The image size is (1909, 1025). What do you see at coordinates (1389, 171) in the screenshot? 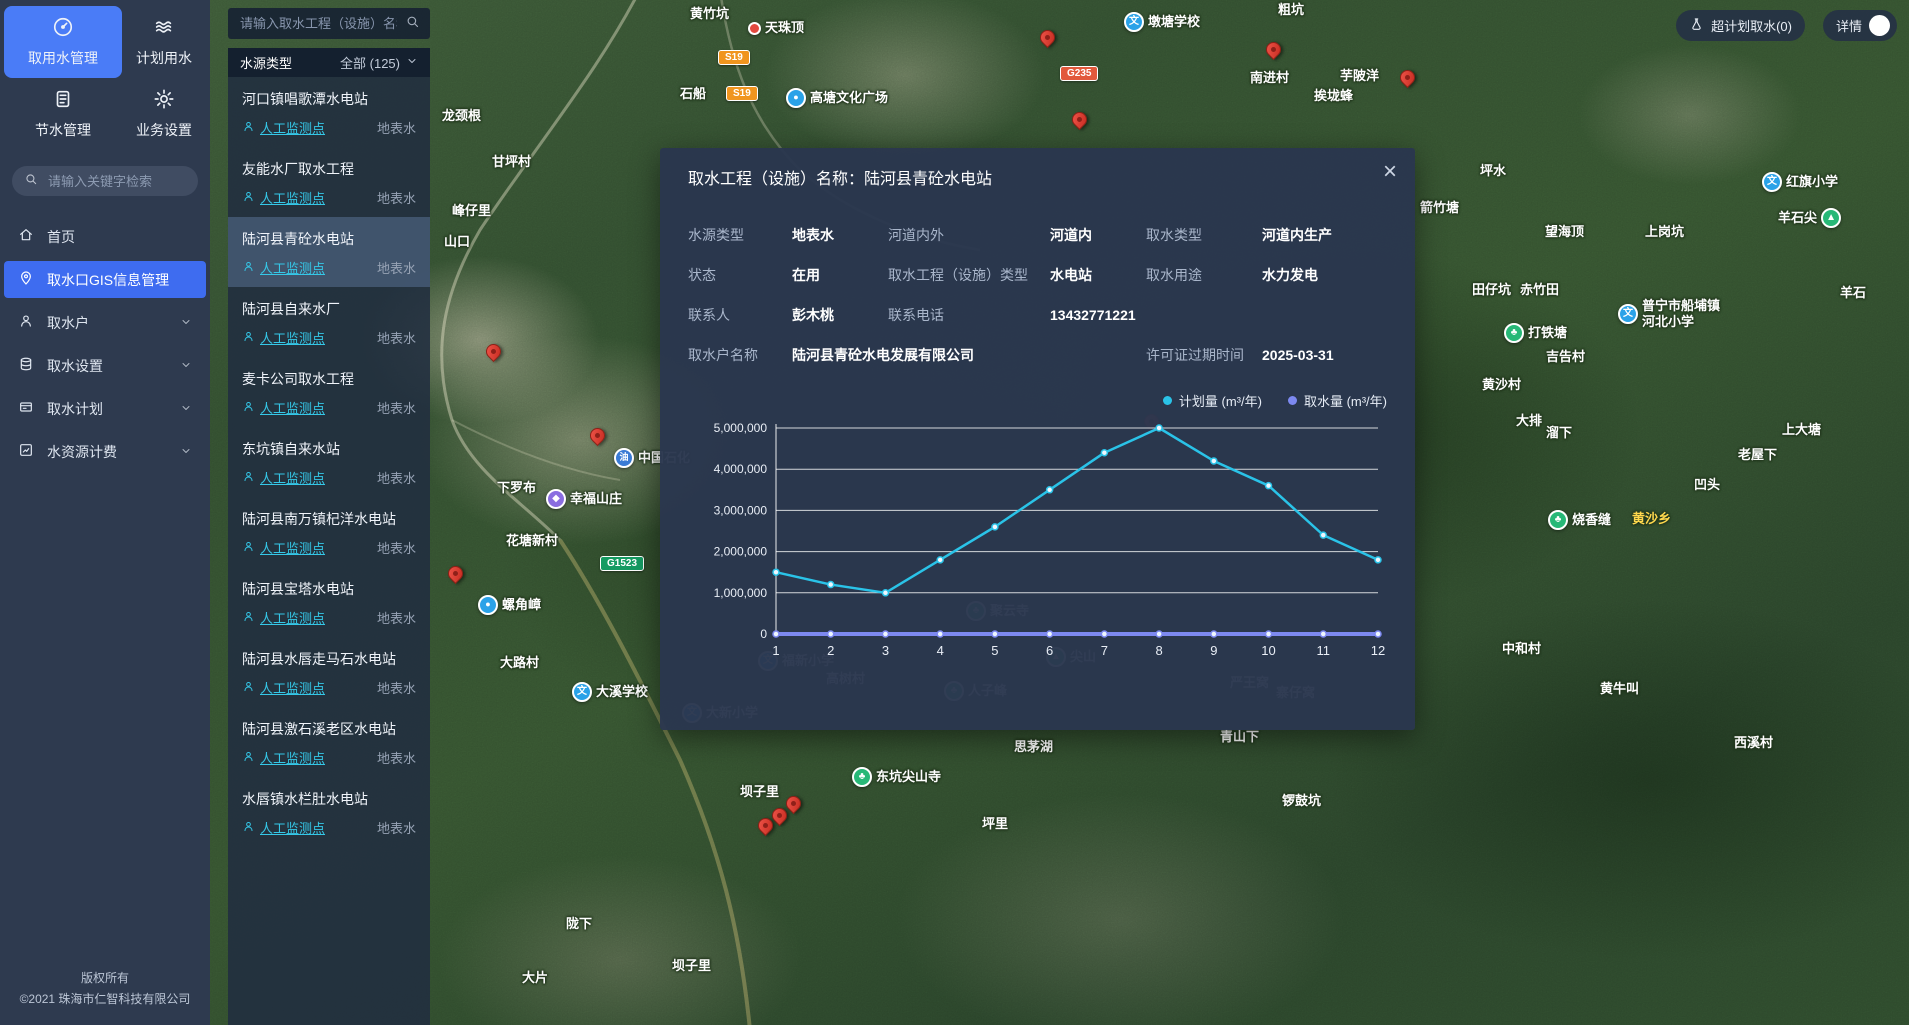
I see `close-icon: ×` at bounding box center [1389, 171].